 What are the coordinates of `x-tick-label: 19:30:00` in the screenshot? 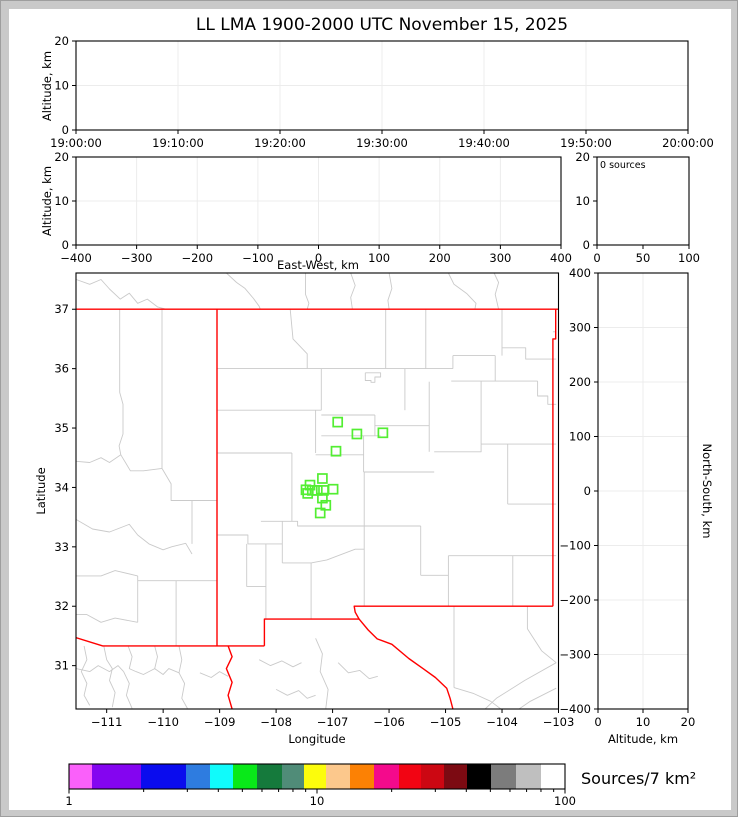 It's located at (382, 143).